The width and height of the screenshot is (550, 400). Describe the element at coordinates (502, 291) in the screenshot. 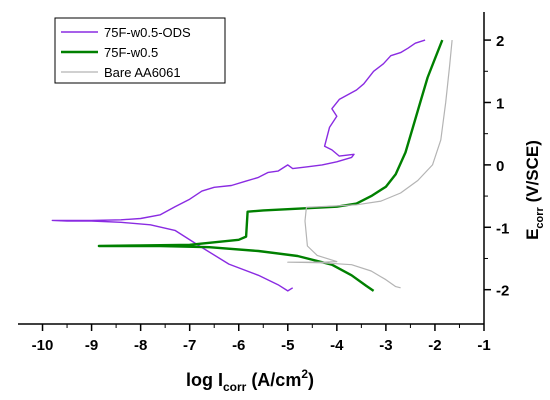

I see `y-tick-label: -2` at that location.